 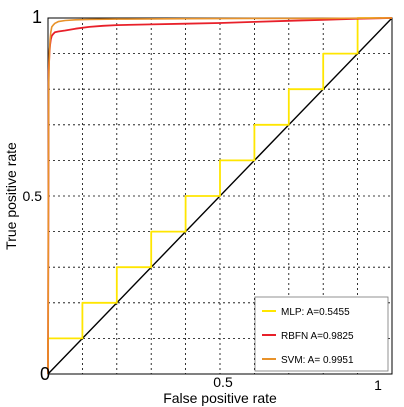 What do you see at coordinates (45, 374) in the screenshot?
I see `x-tick-label: 0` at bounding box center [45, 374].